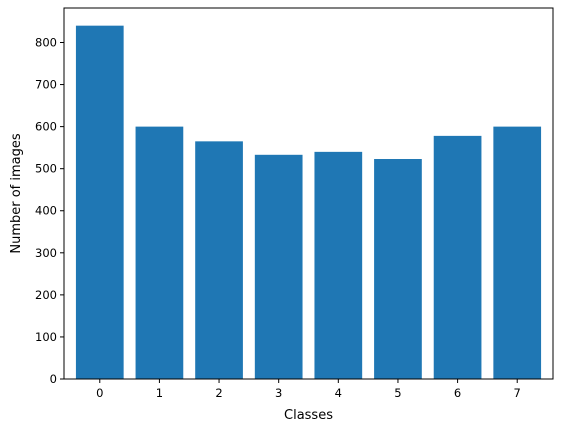  I want to click on x-tick-label: 7, so click(517, 393).